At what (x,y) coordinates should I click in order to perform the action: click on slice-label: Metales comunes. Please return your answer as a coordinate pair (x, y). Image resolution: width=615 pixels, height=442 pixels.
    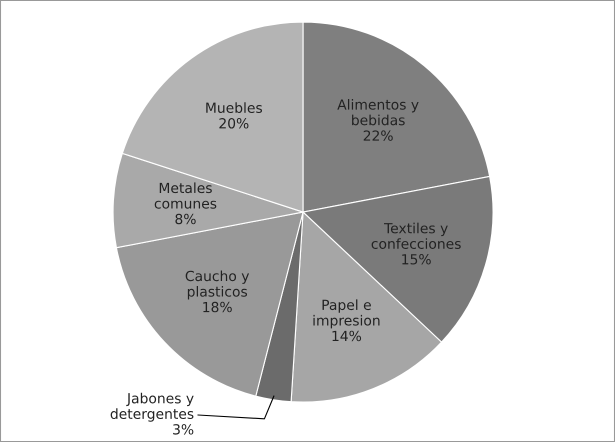
    Looking at the image, I should click on (185, 195).